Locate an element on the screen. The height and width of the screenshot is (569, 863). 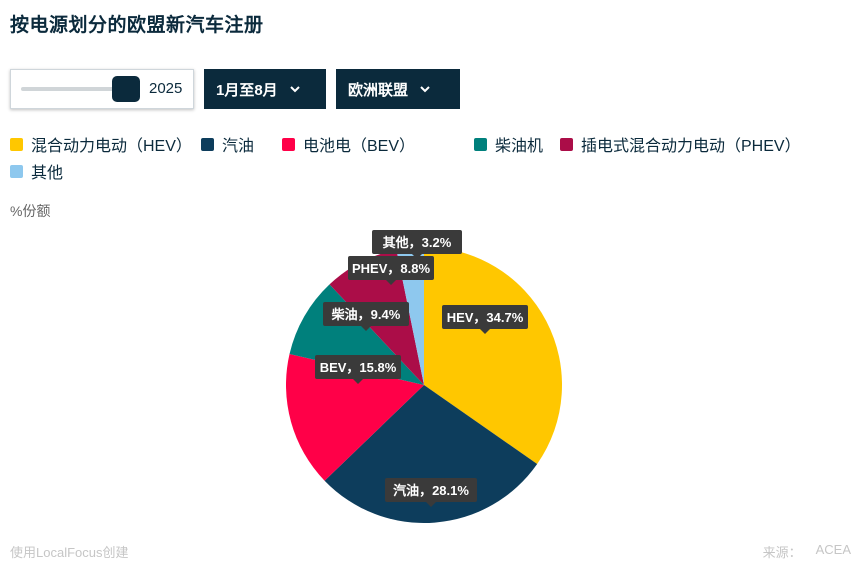
region-dropdown-label: 欧洲联盟 is located at coordinates (378, 90).